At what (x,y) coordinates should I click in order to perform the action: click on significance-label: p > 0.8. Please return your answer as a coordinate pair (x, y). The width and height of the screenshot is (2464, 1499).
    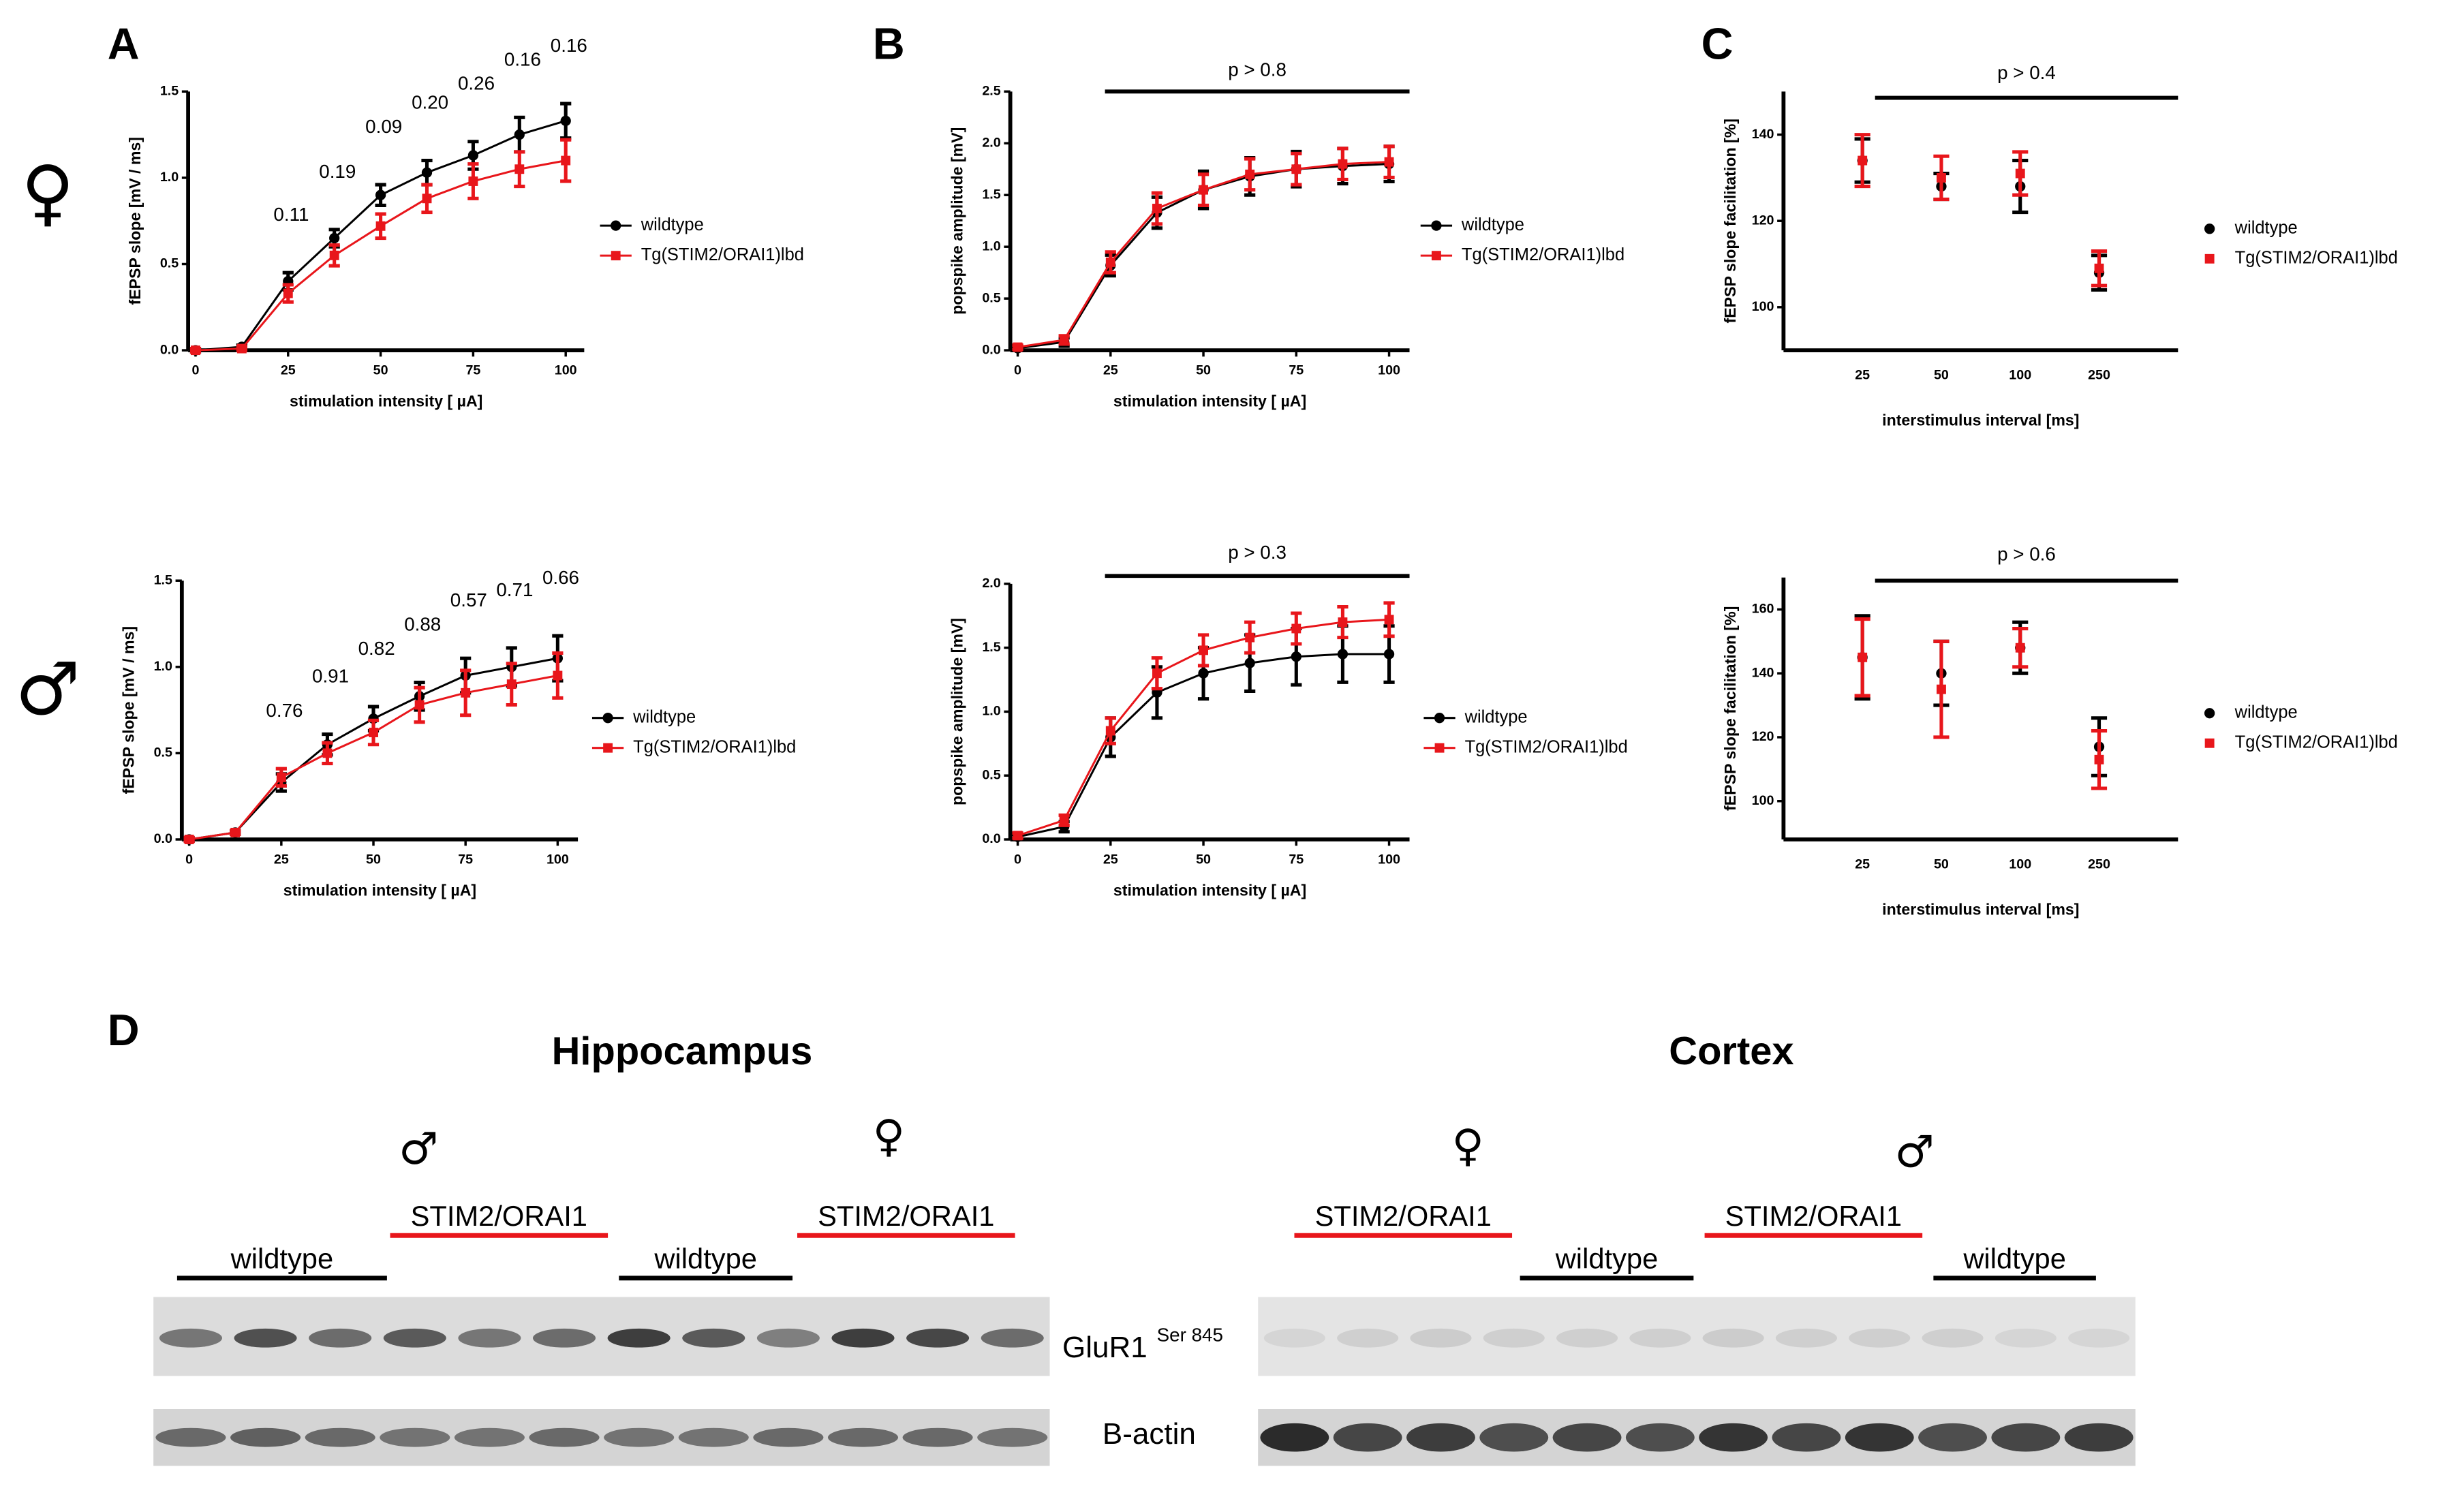
    Looking at the image, I should click on (1257, 69).